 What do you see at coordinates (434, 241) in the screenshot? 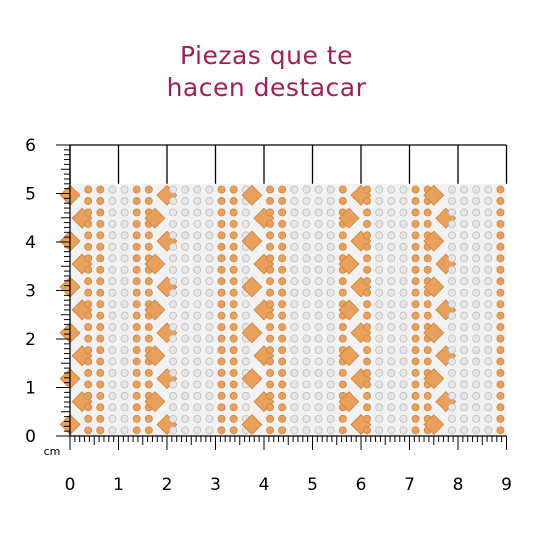
I see `gold-diamond-stone` at bounding box center [434, 241].